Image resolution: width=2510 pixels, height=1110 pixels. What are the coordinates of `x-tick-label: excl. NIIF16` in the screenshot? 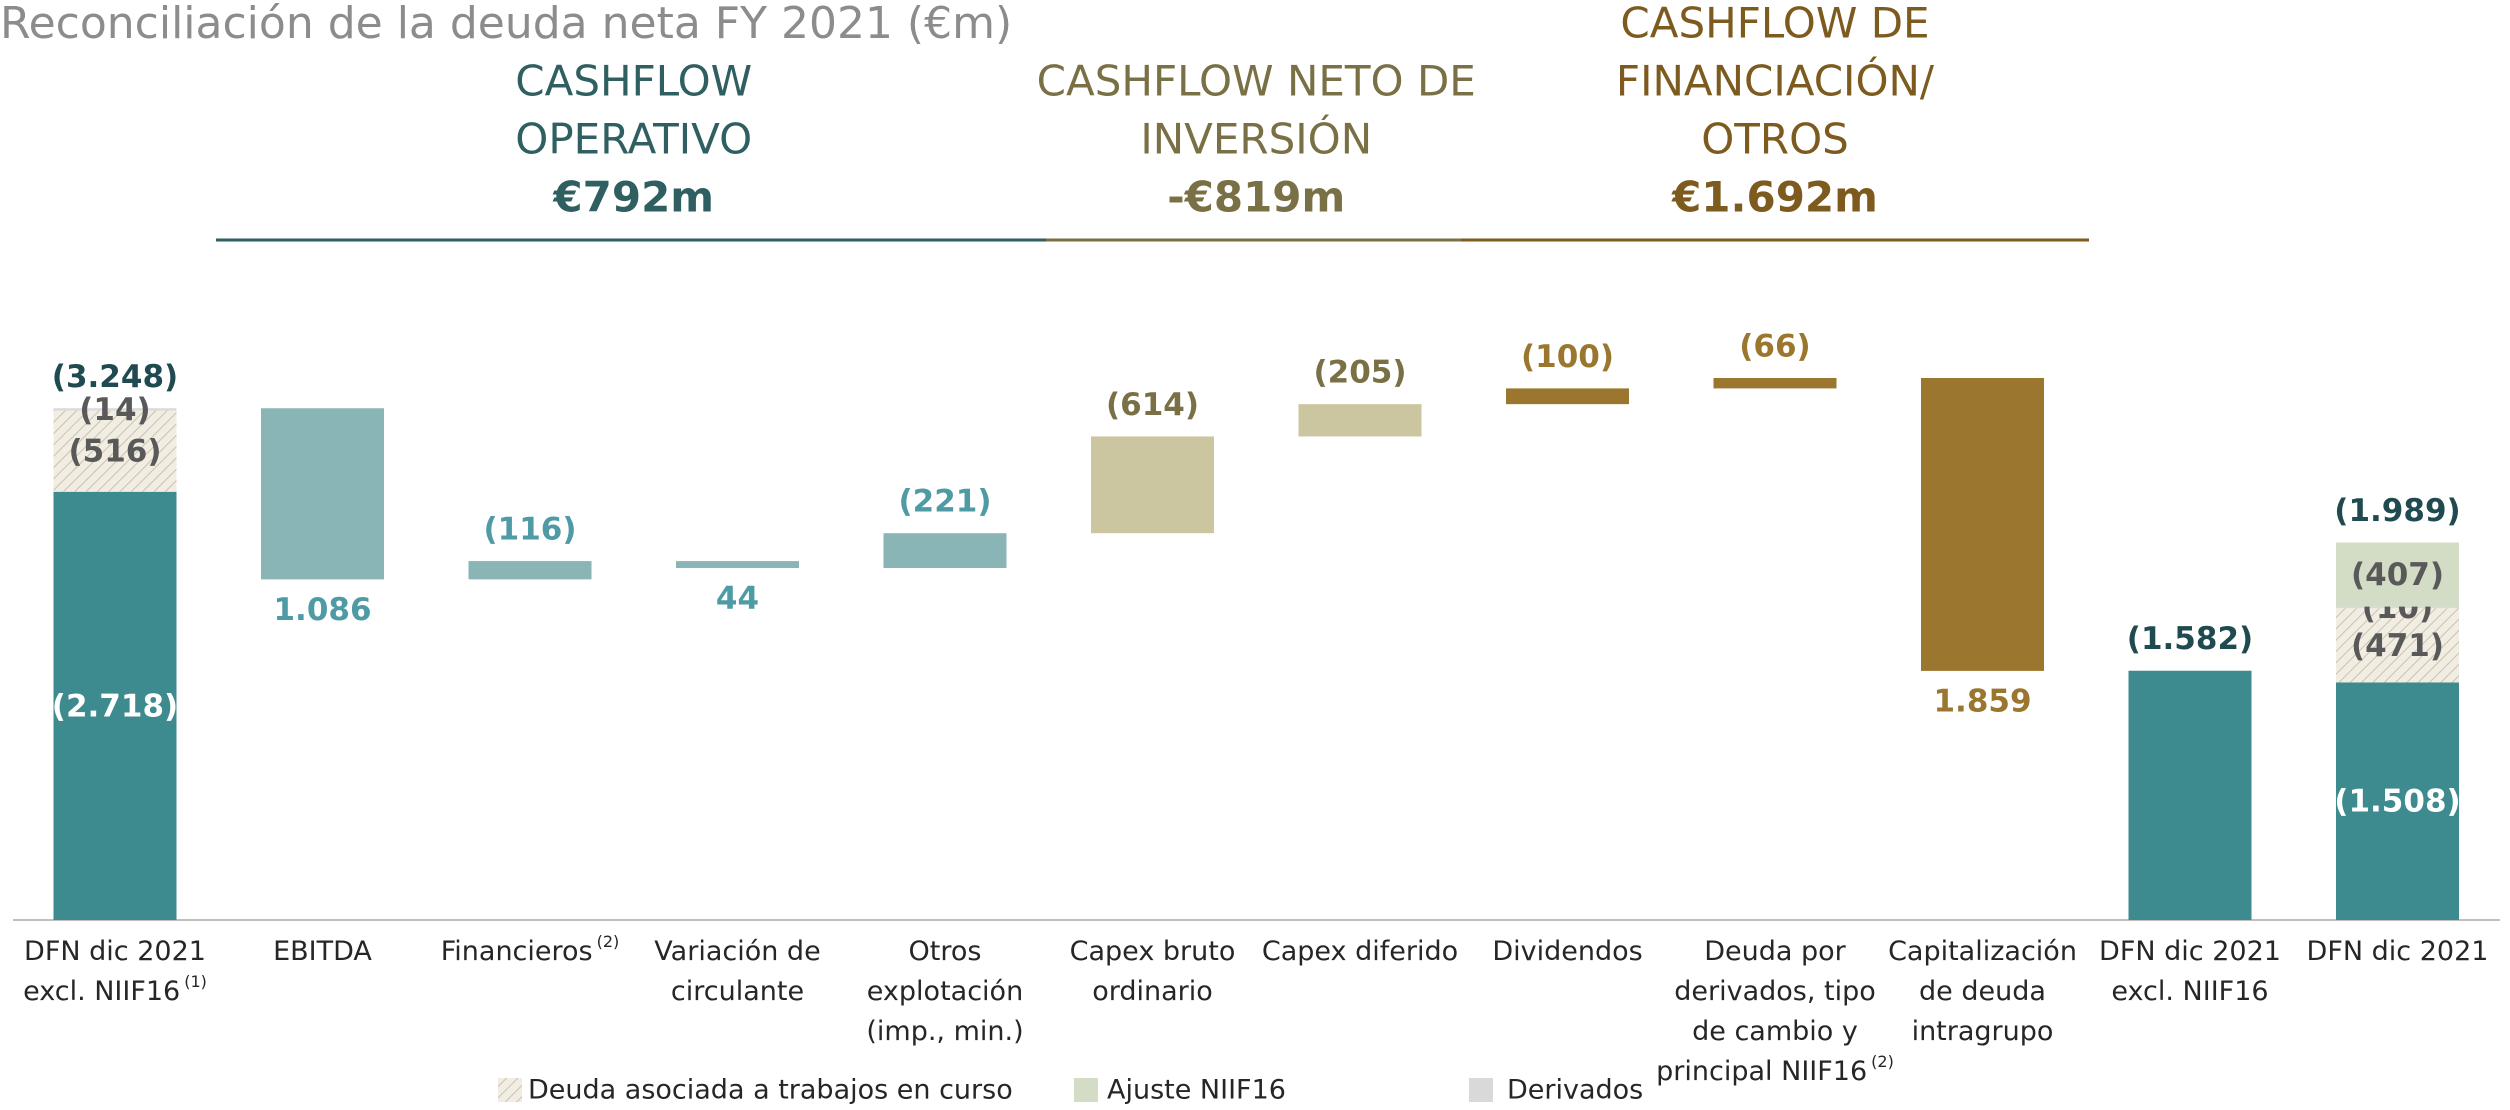 It's located at (2189, 991).